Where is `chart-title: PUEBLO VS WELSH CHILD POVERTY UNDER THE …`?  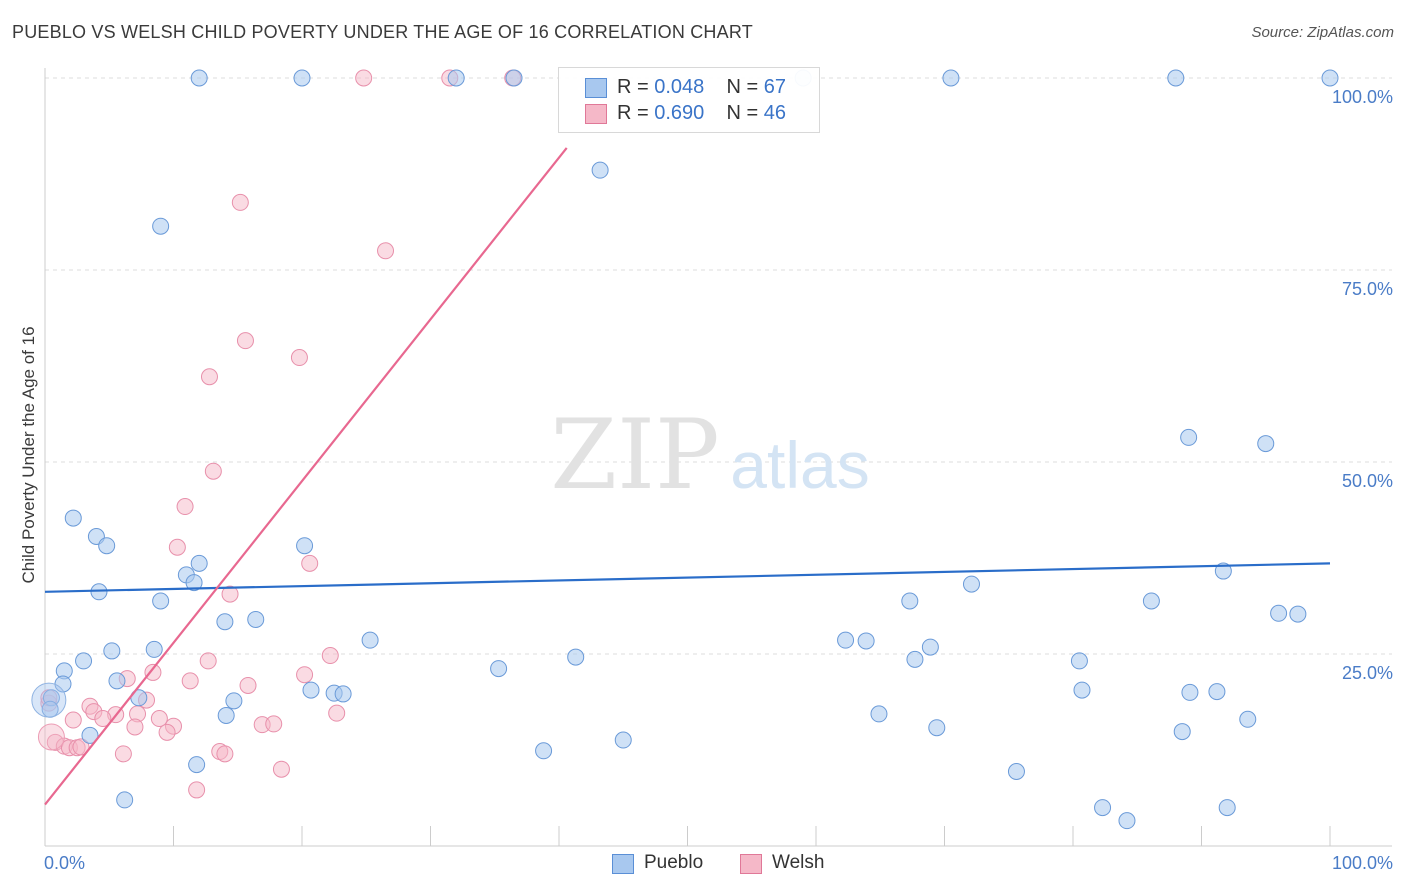
chart-title: PUEBLO VS WELSH CHILD POVERTY UNDER THE … is located at coordinates (382, 32).